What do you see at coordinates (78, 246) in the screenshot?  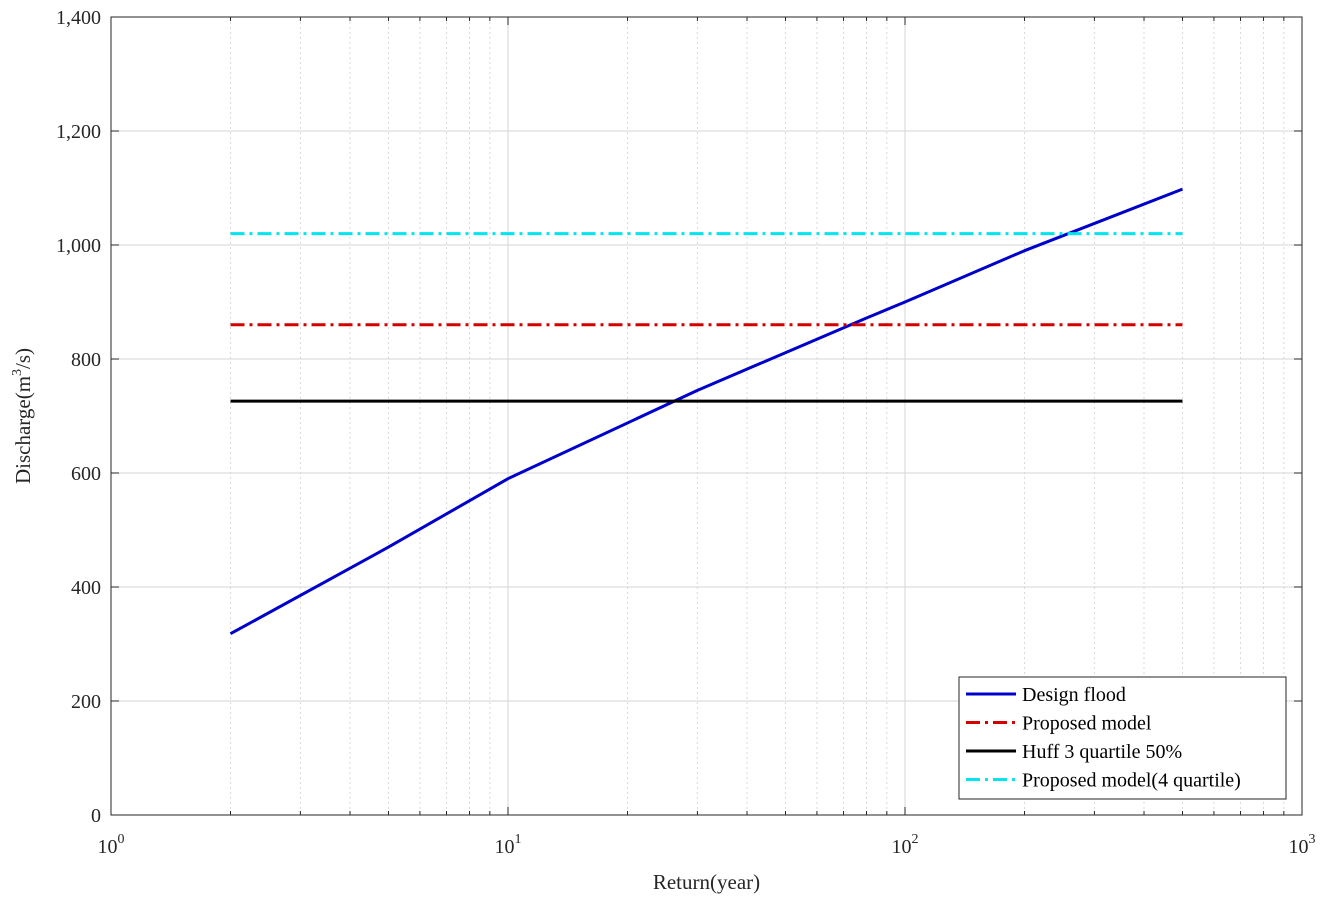 I see `y-tick-label: 1,000` at bounding box center [78, 246].